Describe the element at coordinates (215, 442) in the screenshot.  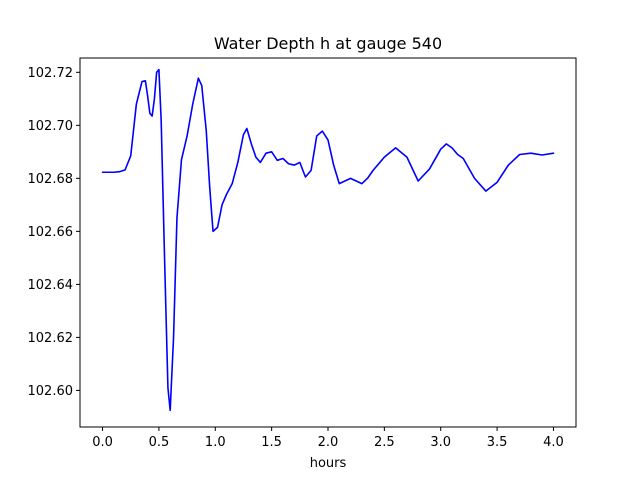
I see `x-tick-label: 1.0` at that location.